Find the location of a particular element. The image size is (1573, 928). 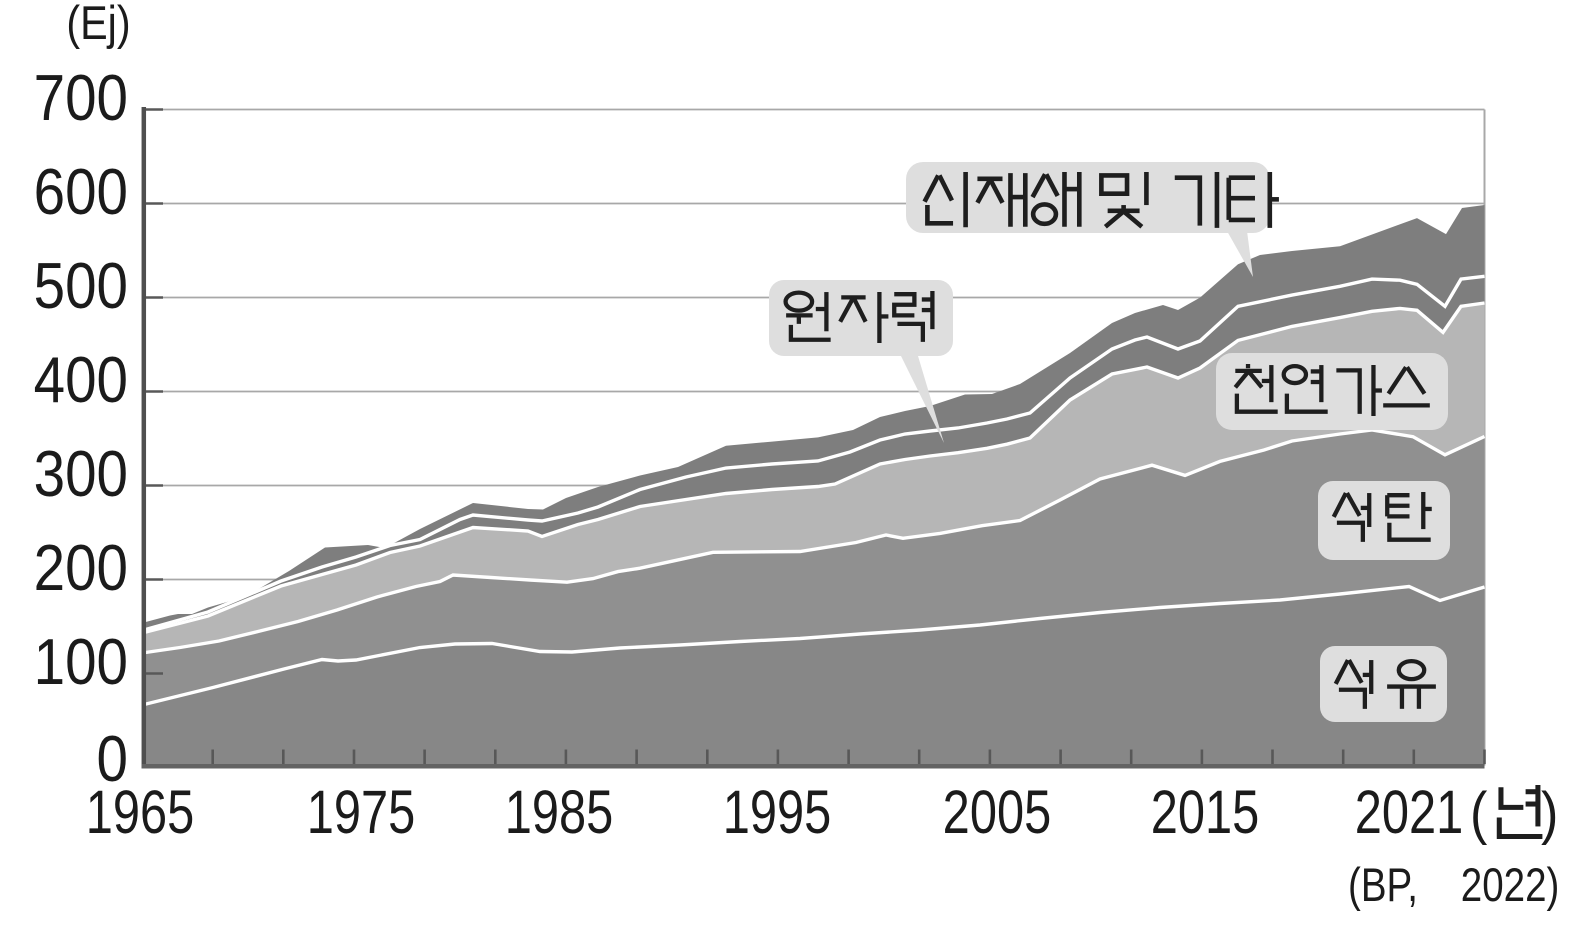

svg-text: 2005 is located at coordinates (997, 812).